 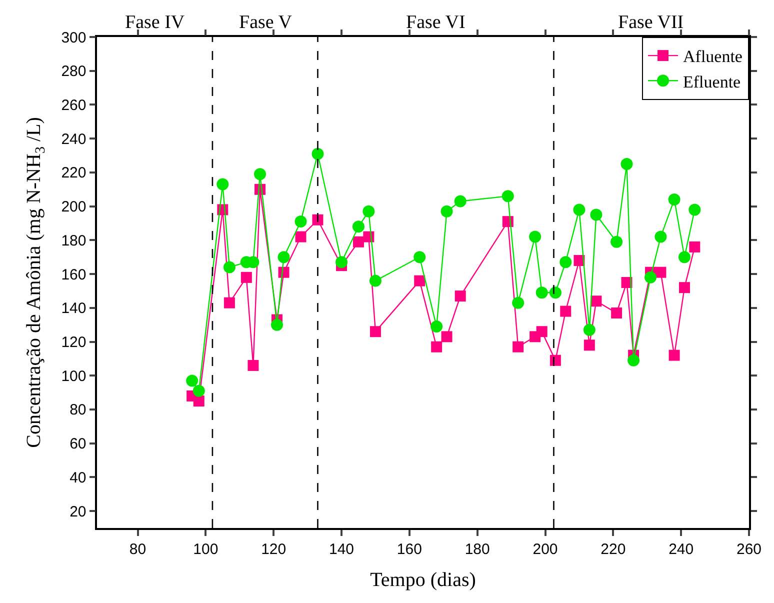 What do you see at coordinates (73, 105) in the screenshot?
I see `y-tick-label: 260` at bounding box center [73, 105].